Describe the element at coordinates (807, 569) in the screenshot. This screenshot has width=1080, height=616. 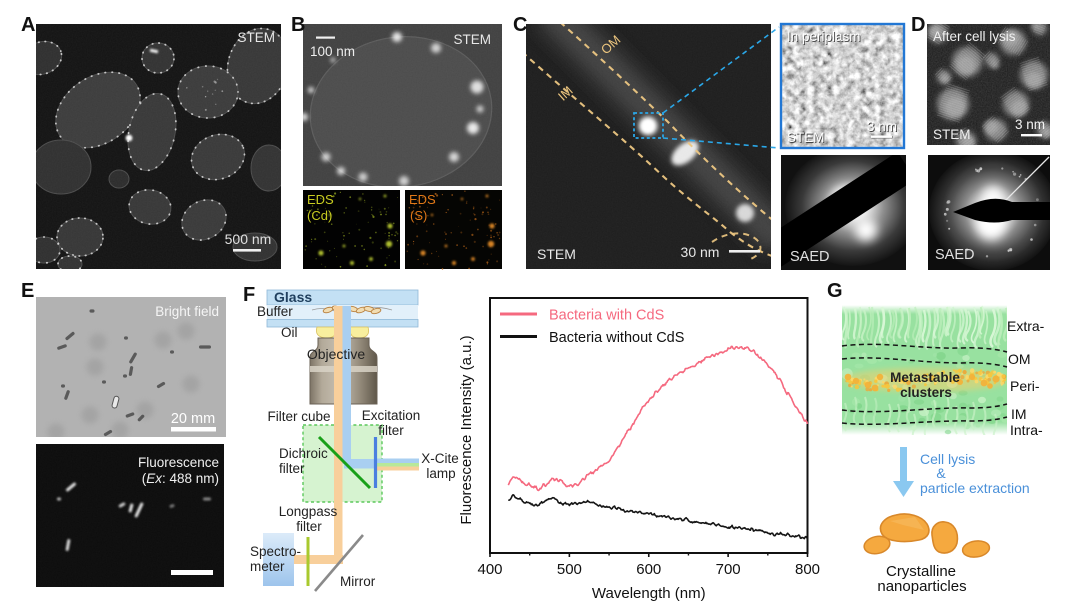
I see `svg-text: 800` at that location.